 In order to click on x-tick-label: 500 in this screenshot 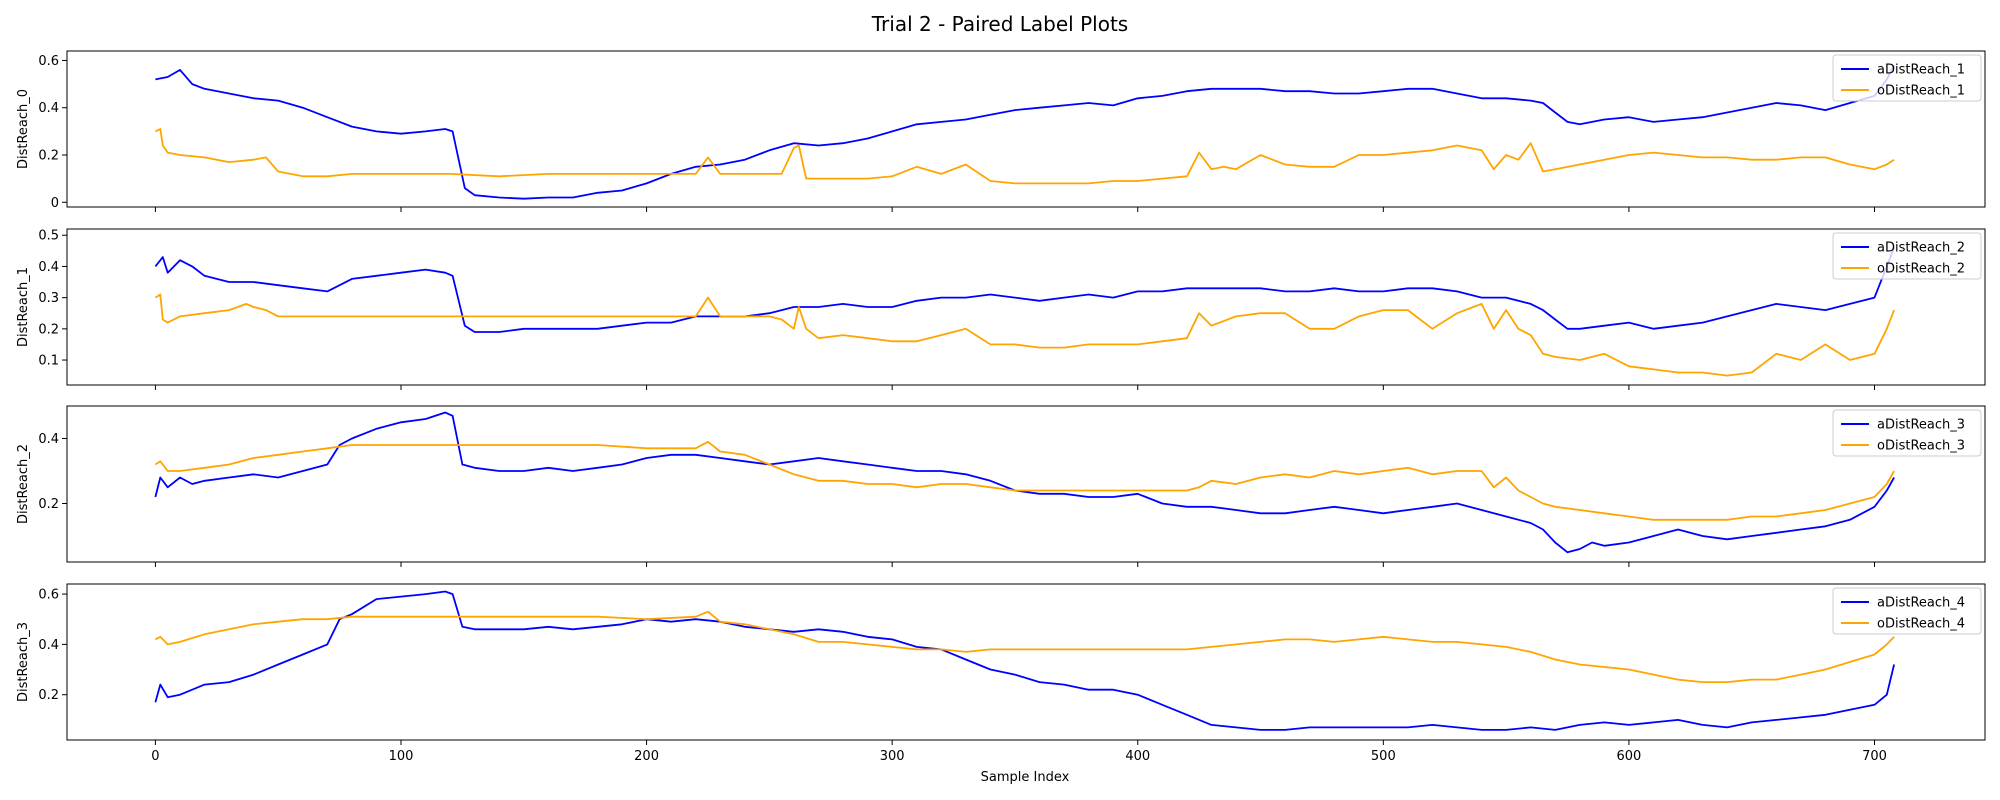, I will do `click(1383, 756)`.